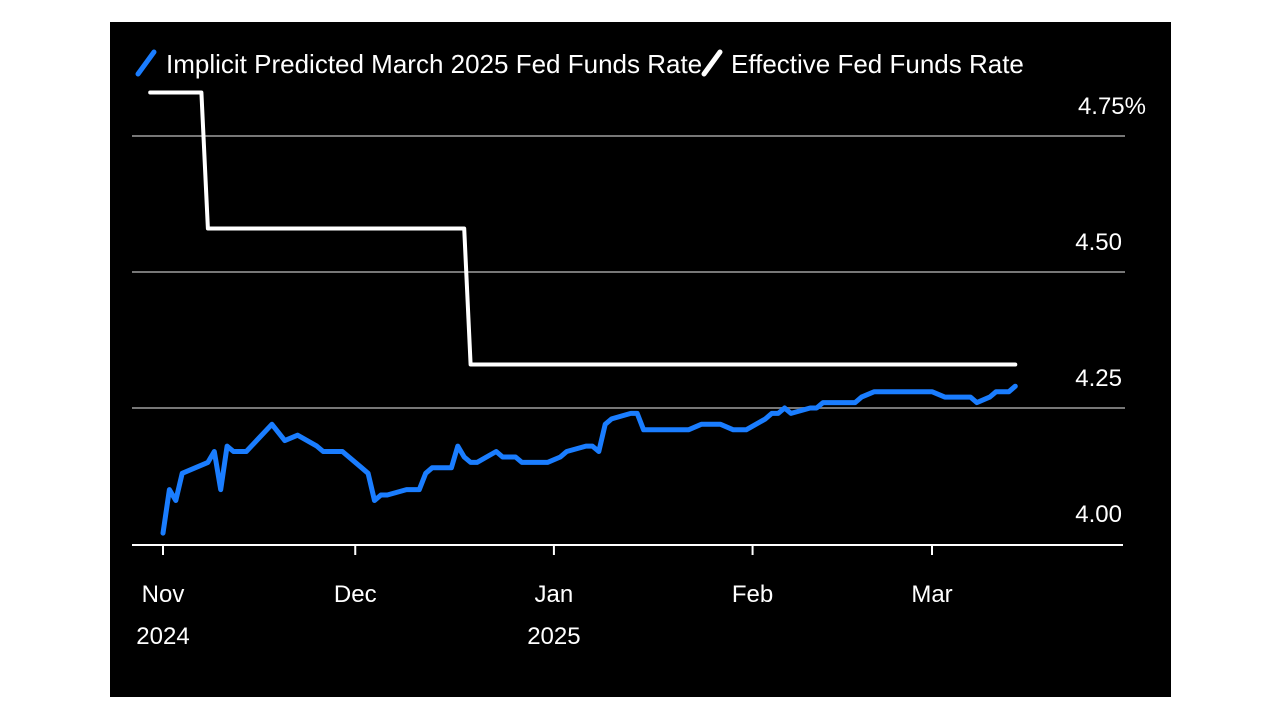 This screenshot has height=720, width=1280. What do you see at coordinates (554, 594) in the screenshot?
I see `x-tick-month-label: Jan` at bounding box center [554, 594].